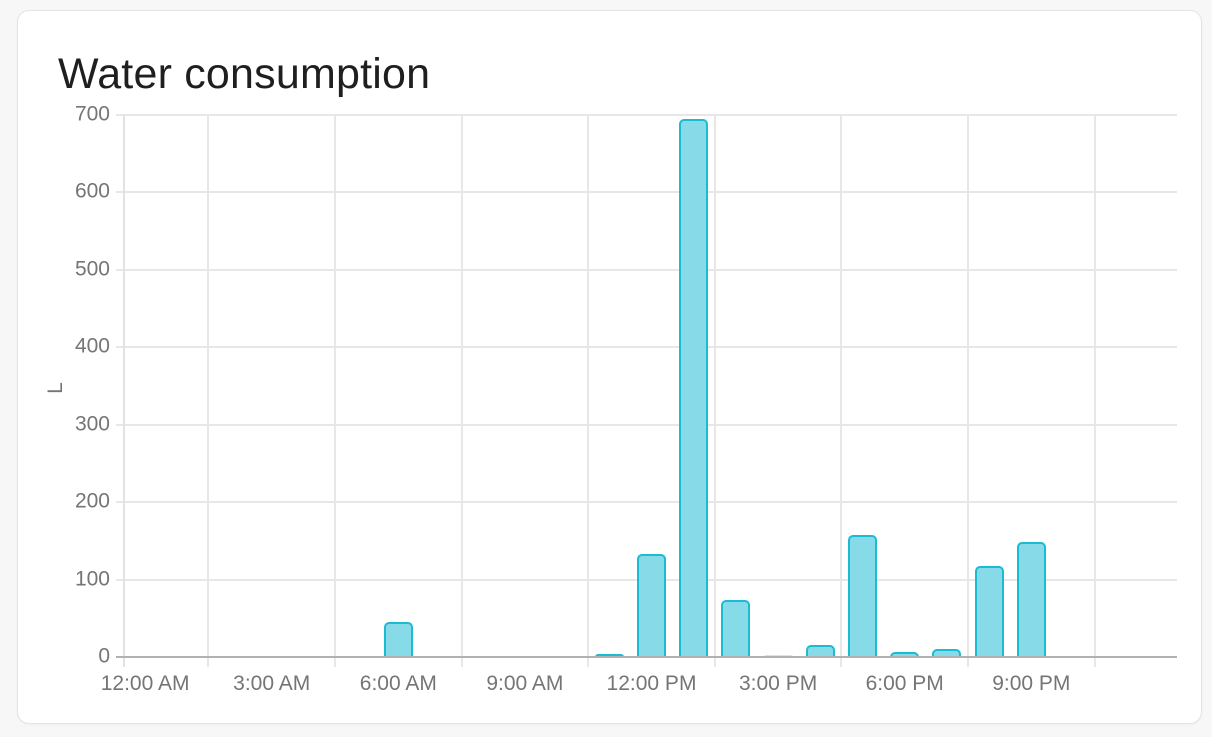 The height and width of the screenshot is (737, 1212). Describe the element at coordinates (244, 74) in the screenshot. I see `card-title: Water consumption` at that location.